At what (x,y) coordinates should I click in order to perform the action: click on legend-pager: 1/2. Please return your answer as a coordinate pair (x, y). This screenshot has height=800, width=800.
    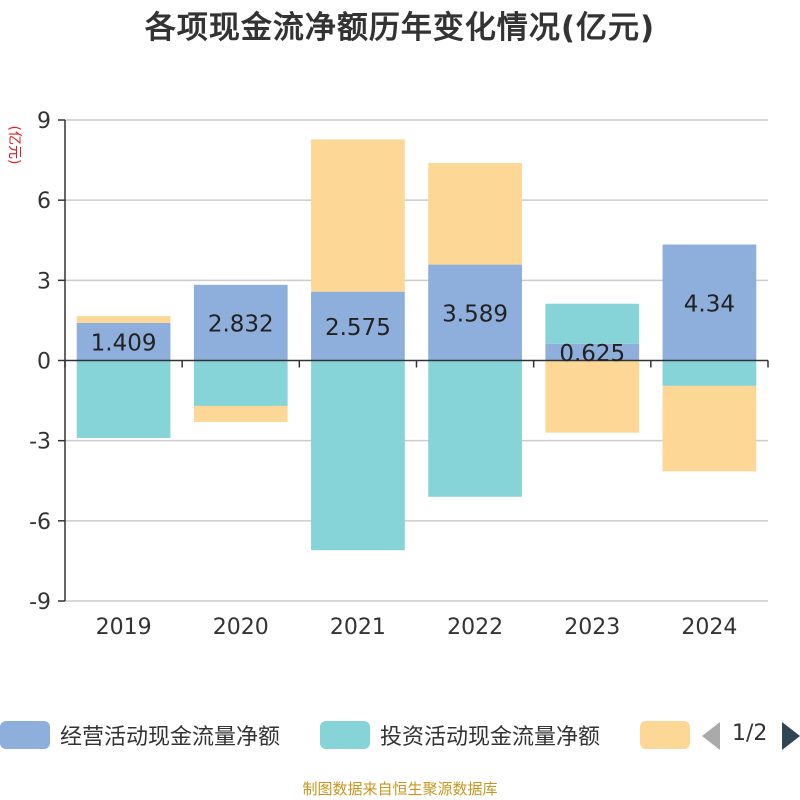
    Looking at the image, I should click on (750, 735).